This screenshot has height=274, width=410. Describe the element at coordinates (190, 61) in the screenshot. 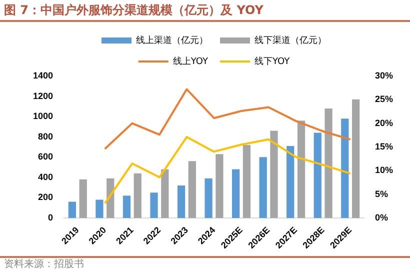

I see `legend-label: 线上YOY` at that location.